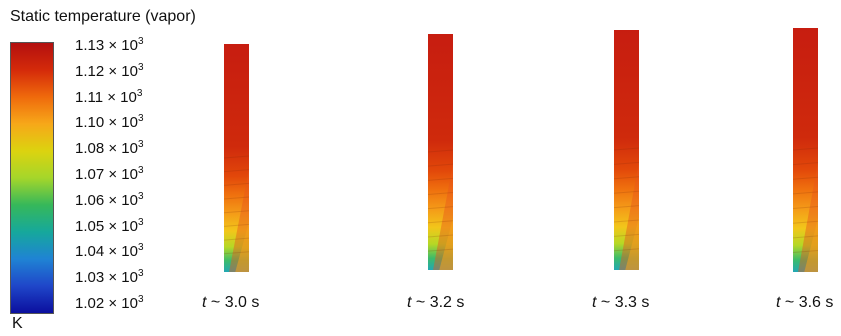  What do you see at coordinates (109, 225) in the screenshot?
I see `colorbar-tick-label: 1.05 × 10³` at bounding box center [109, 225].